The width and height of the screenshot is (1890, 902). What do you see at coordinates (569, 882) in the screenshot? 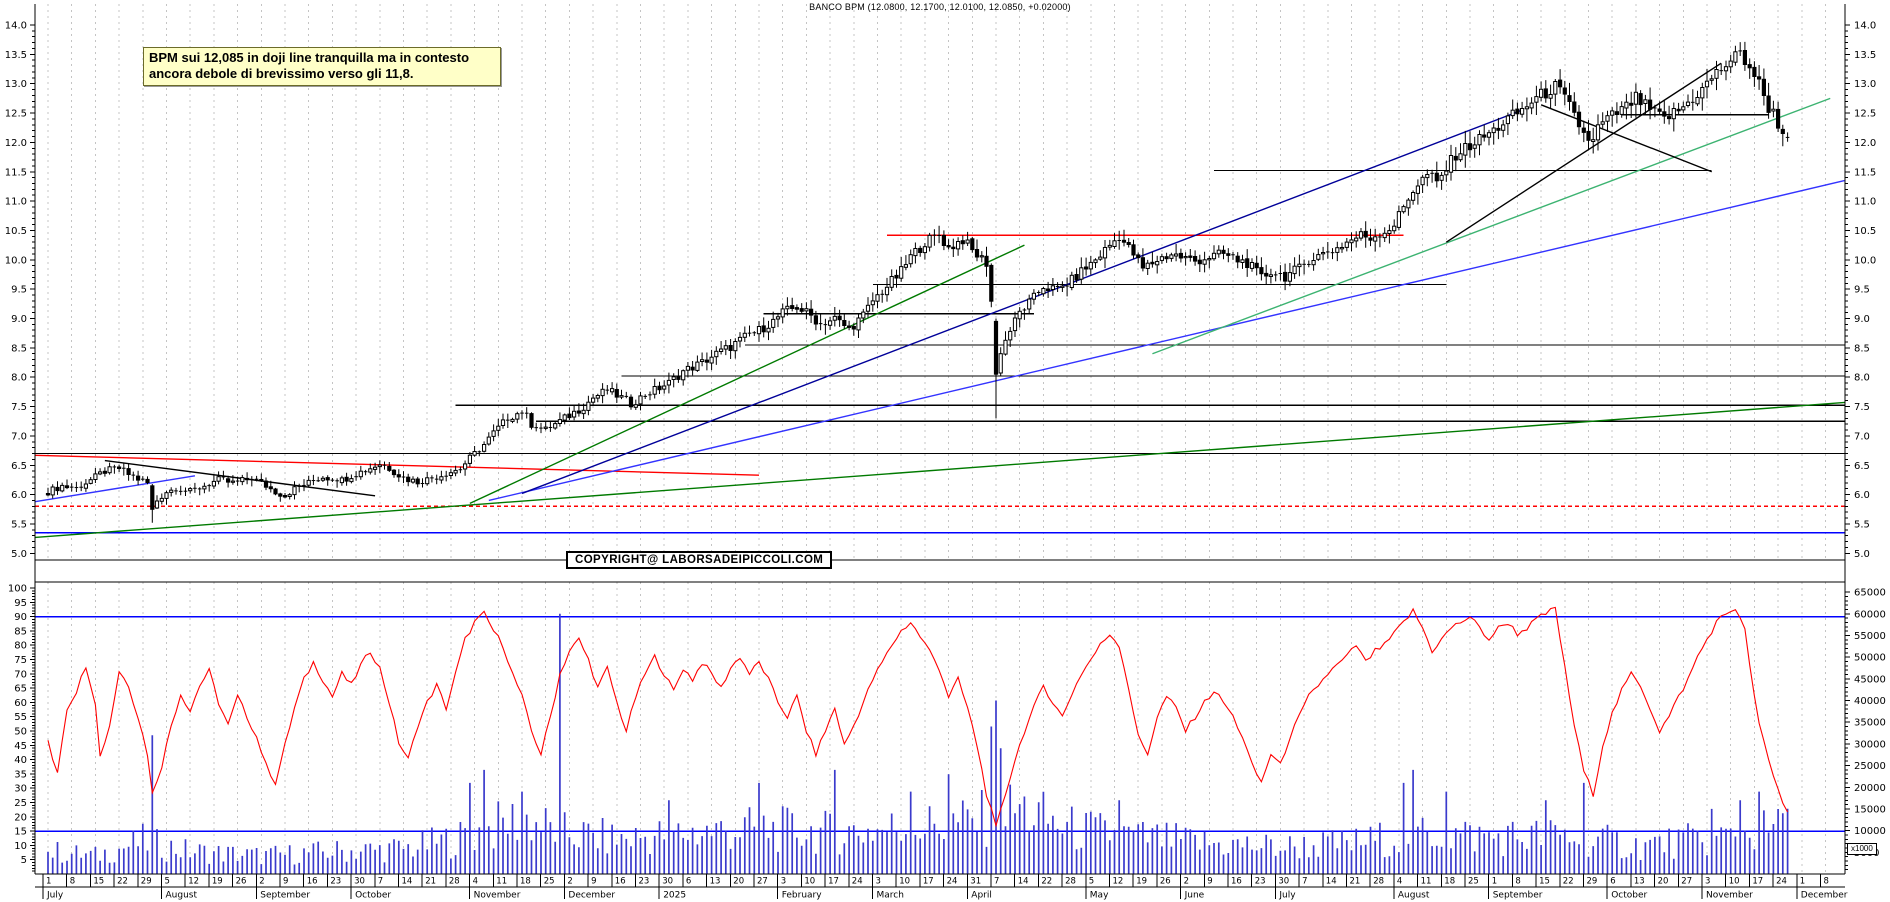
I see `week-tick-label: 2` at bounding box center [569, 882].